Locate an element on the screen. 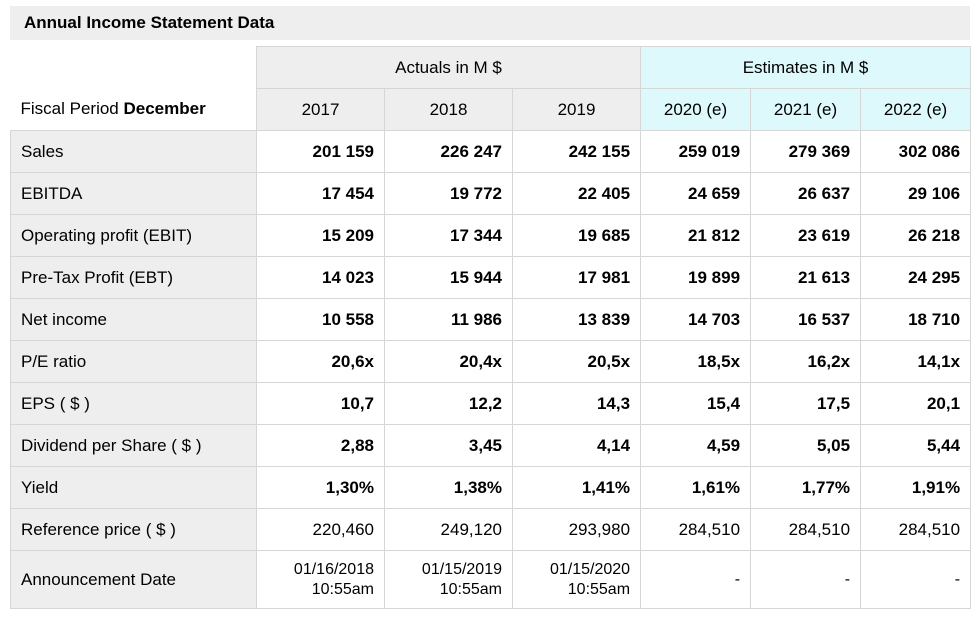 The width and height of the screenshot is (980, 624). announcement-cell: 01/15/2020 10:55am is located at coordinates (576, 579).